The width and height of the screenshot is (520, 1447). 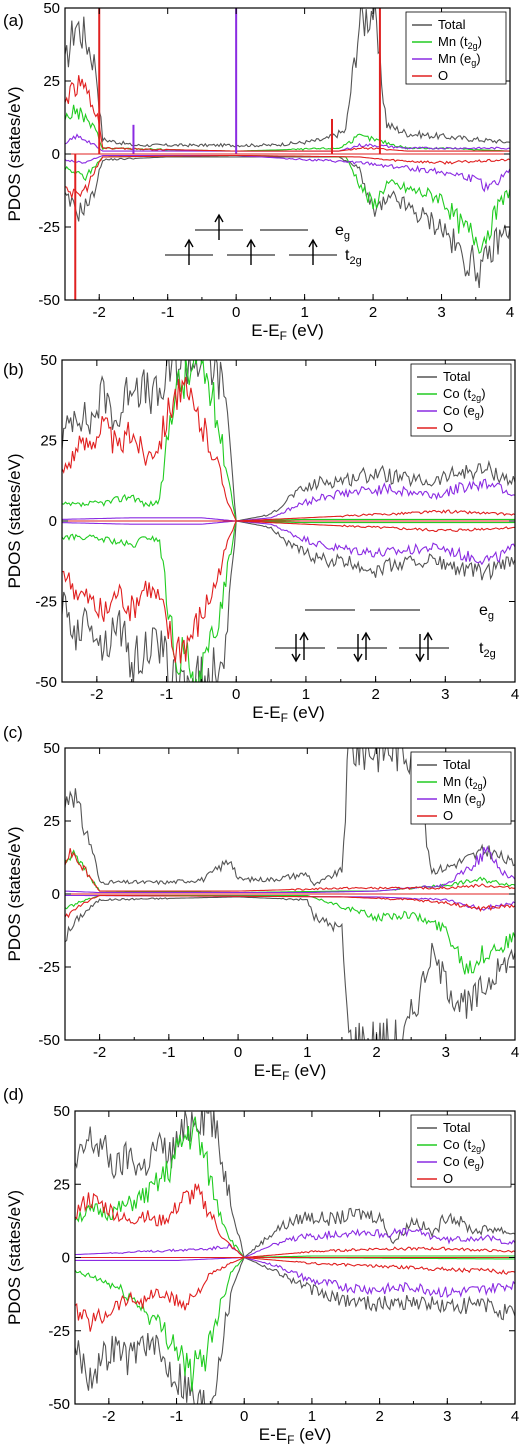 What do you see at coordinates (464, 799) in the screenshot?
I see `legend-label: Mn (eg)` at bounding box center [464, 799].